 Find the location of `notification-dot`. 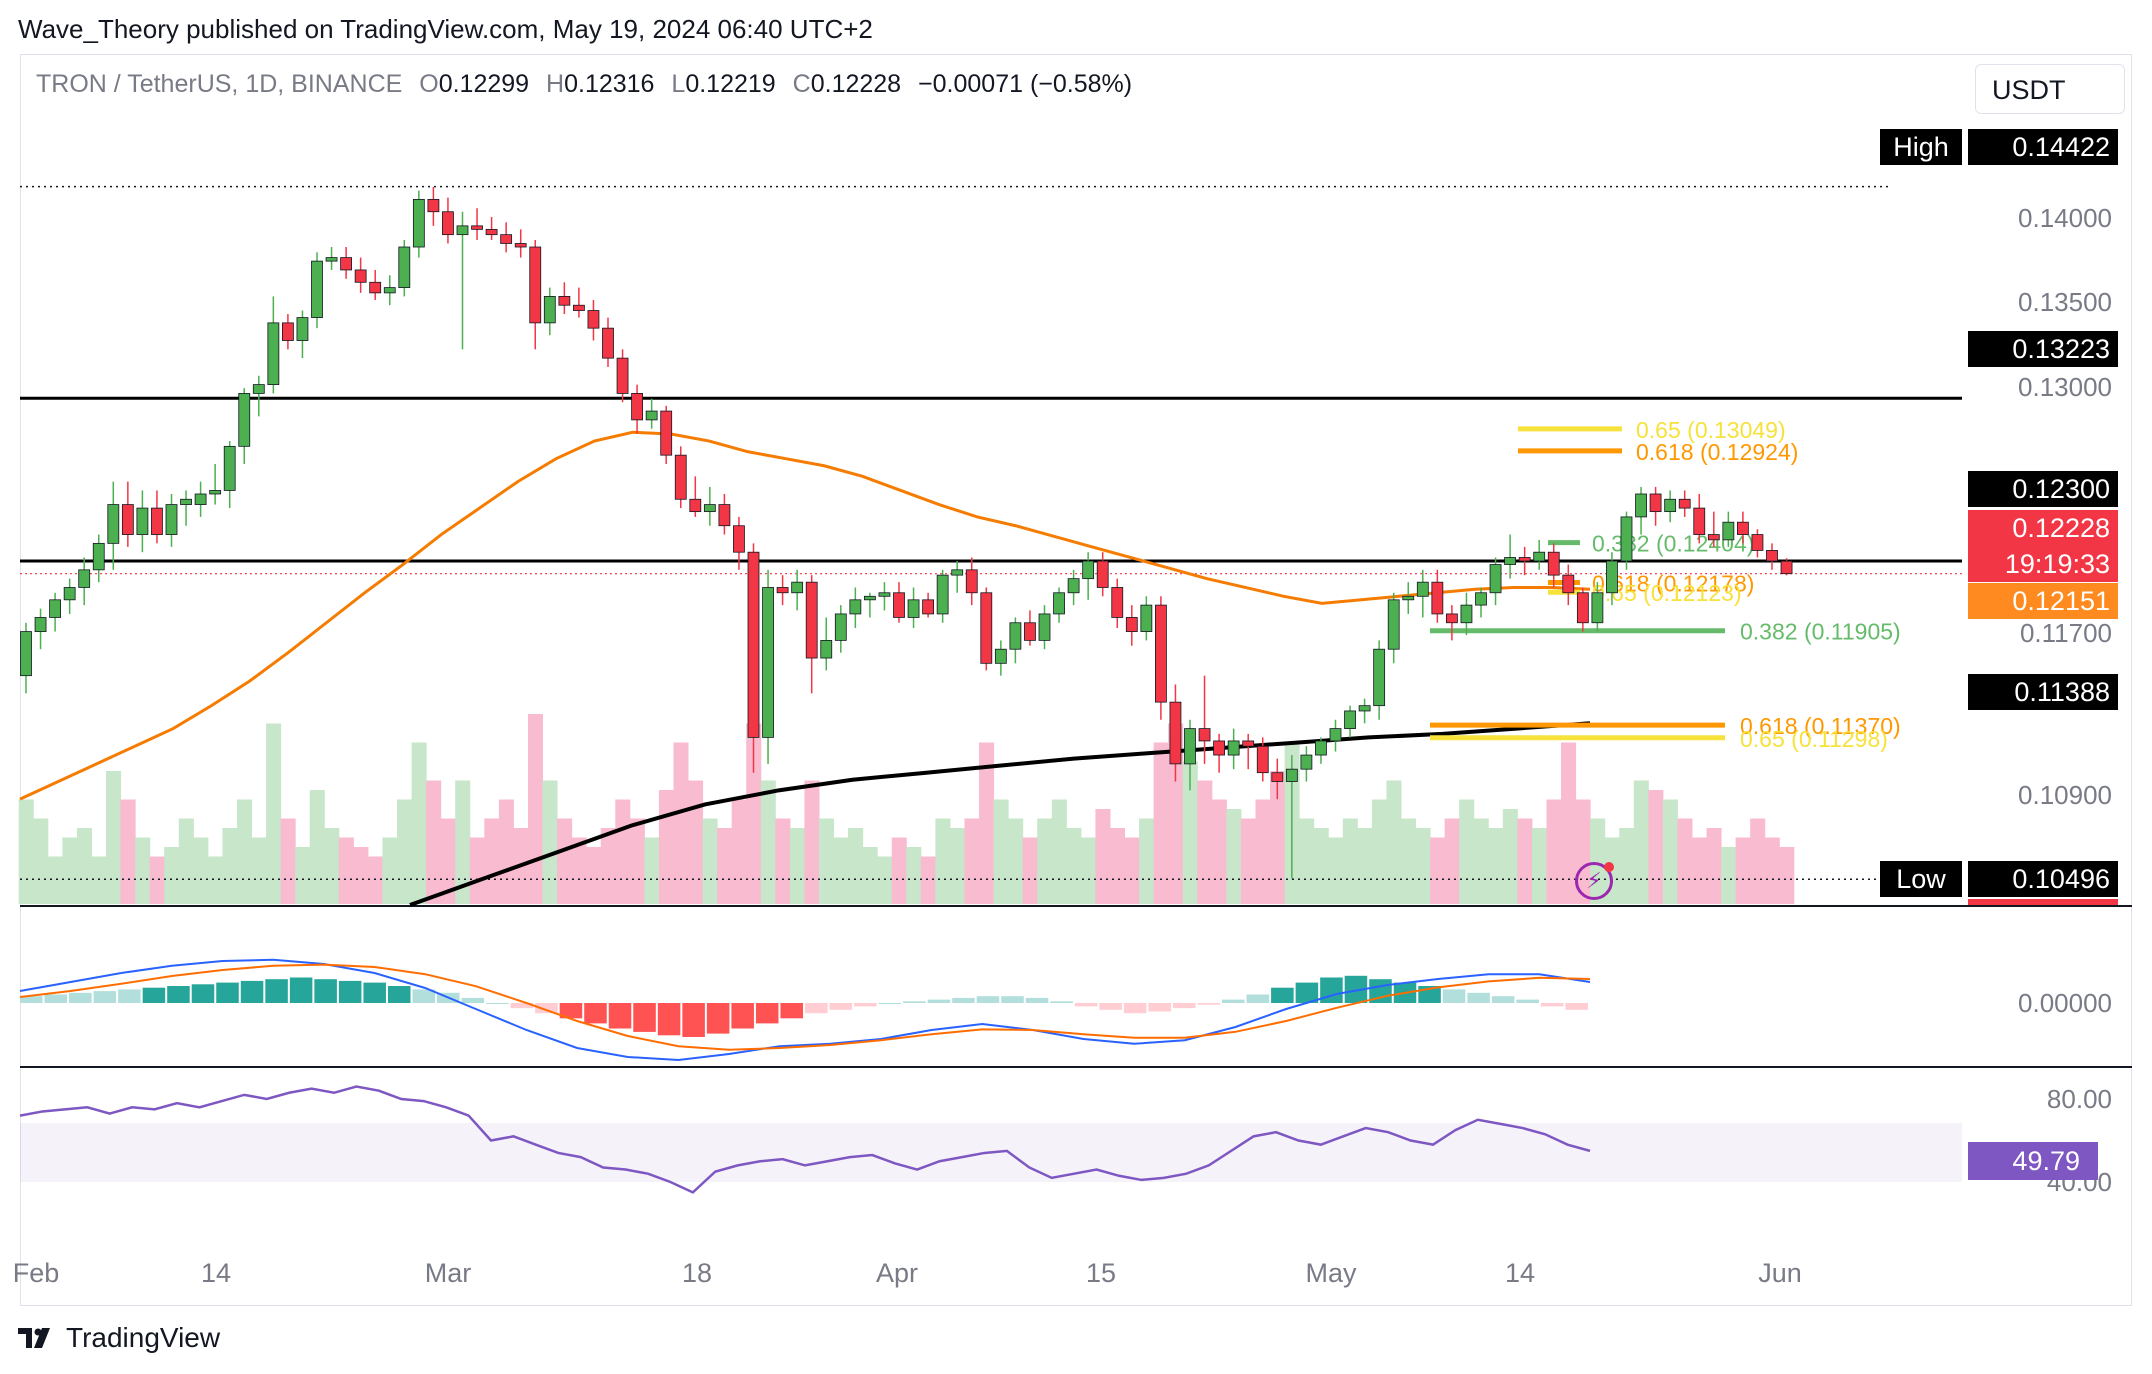

notification-dot is located at coordinates (1609, 867).